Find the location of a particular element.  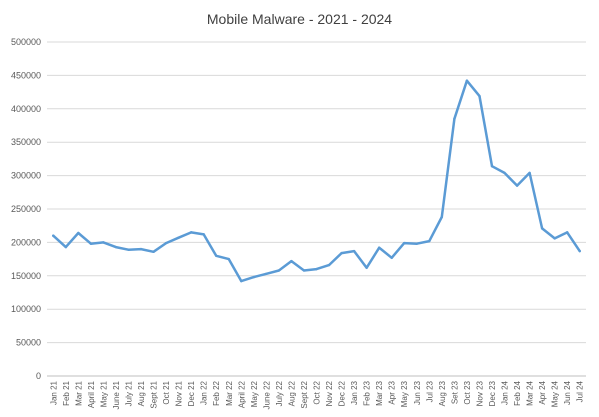

x-tick-label: Mar 24 is located at coordinates (530, 392).